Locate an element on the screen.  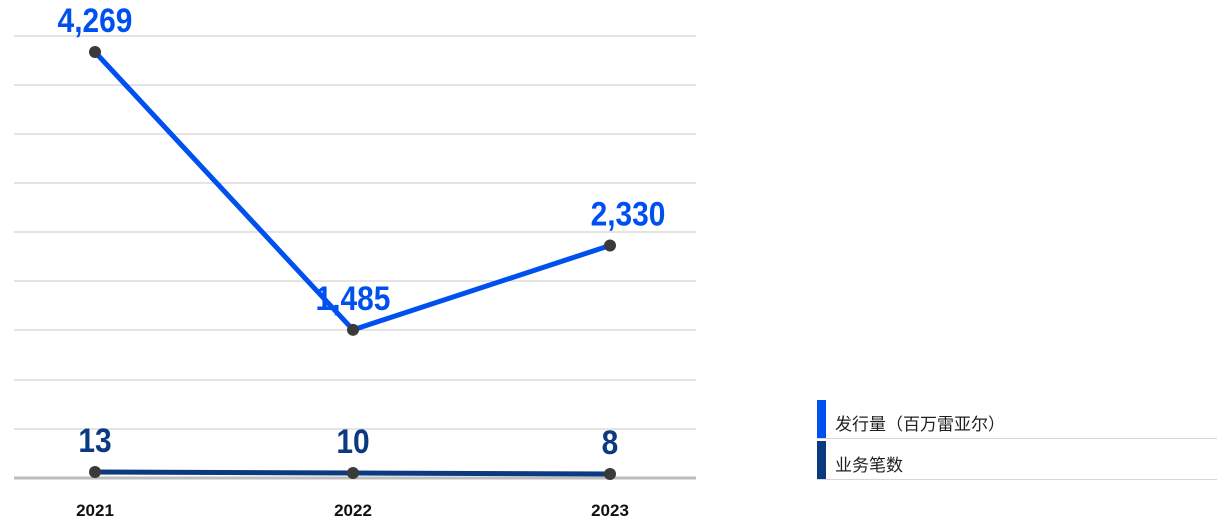
legend-item-deal-count: 业务笔数 is located at coordinates (1017, 459).